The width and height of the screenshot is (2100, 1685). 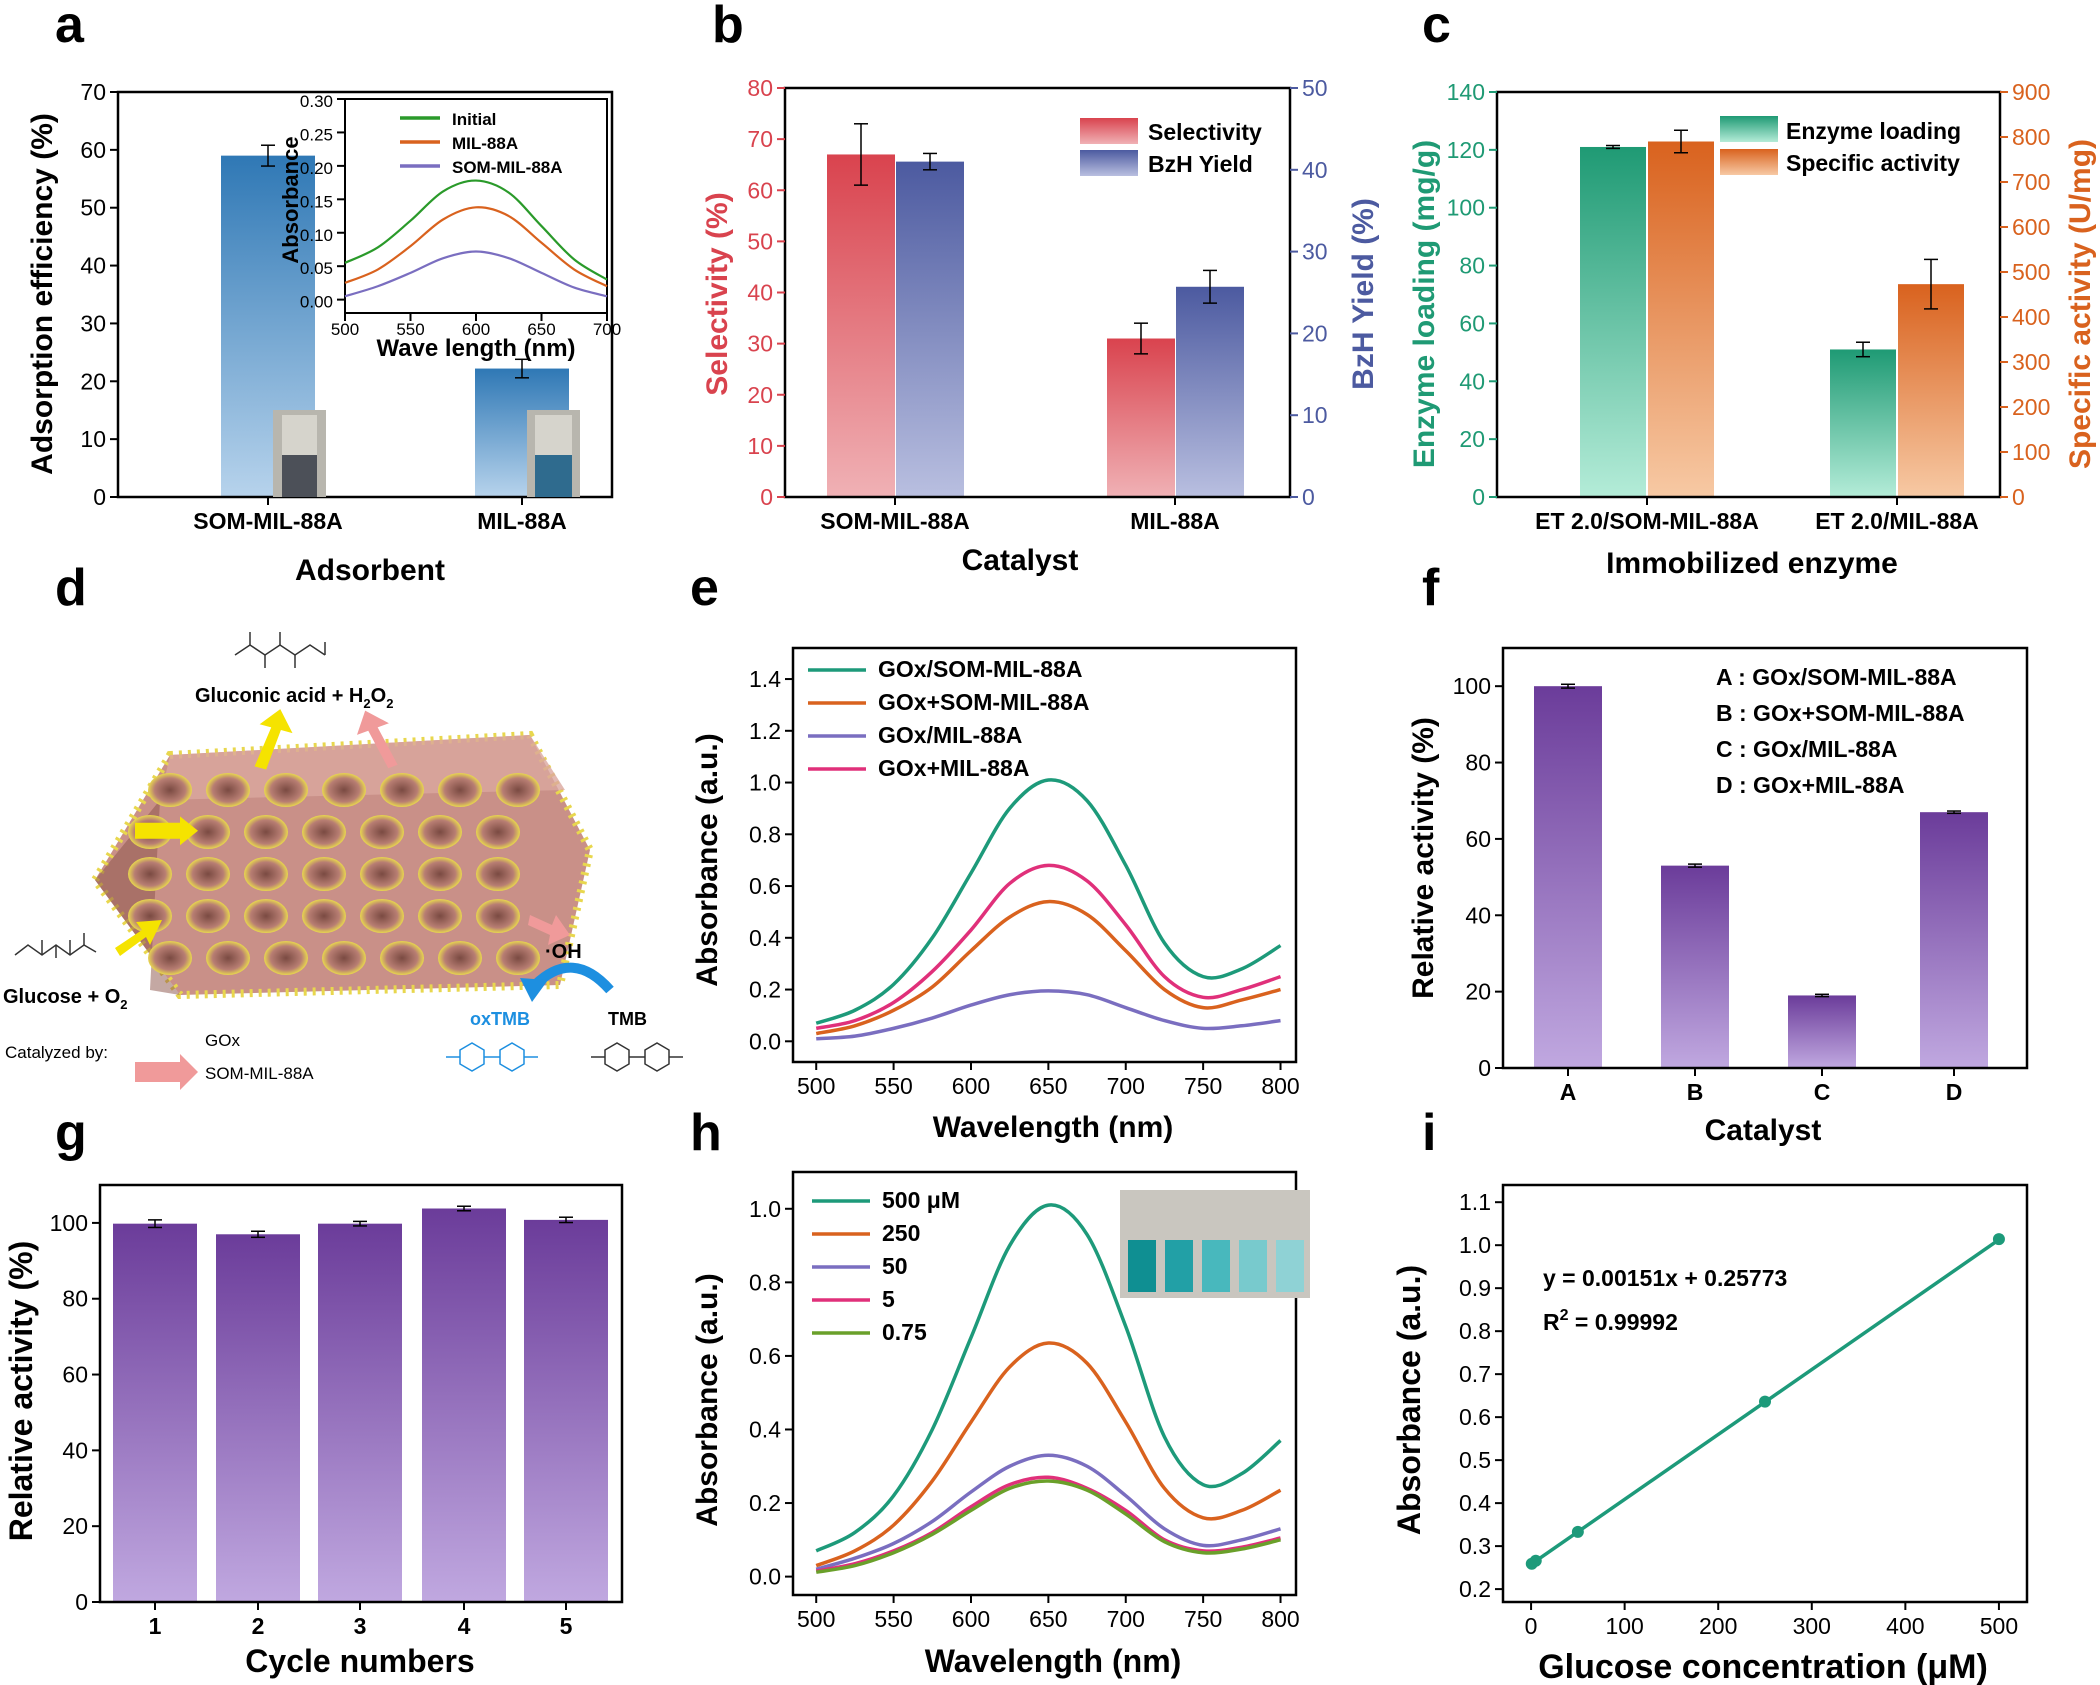 What do you see at coordinates (56, 1052) in the screenshot?
I see `catalyzed-by-label: Catalyzed by:` at bounding box center [56, 1052].